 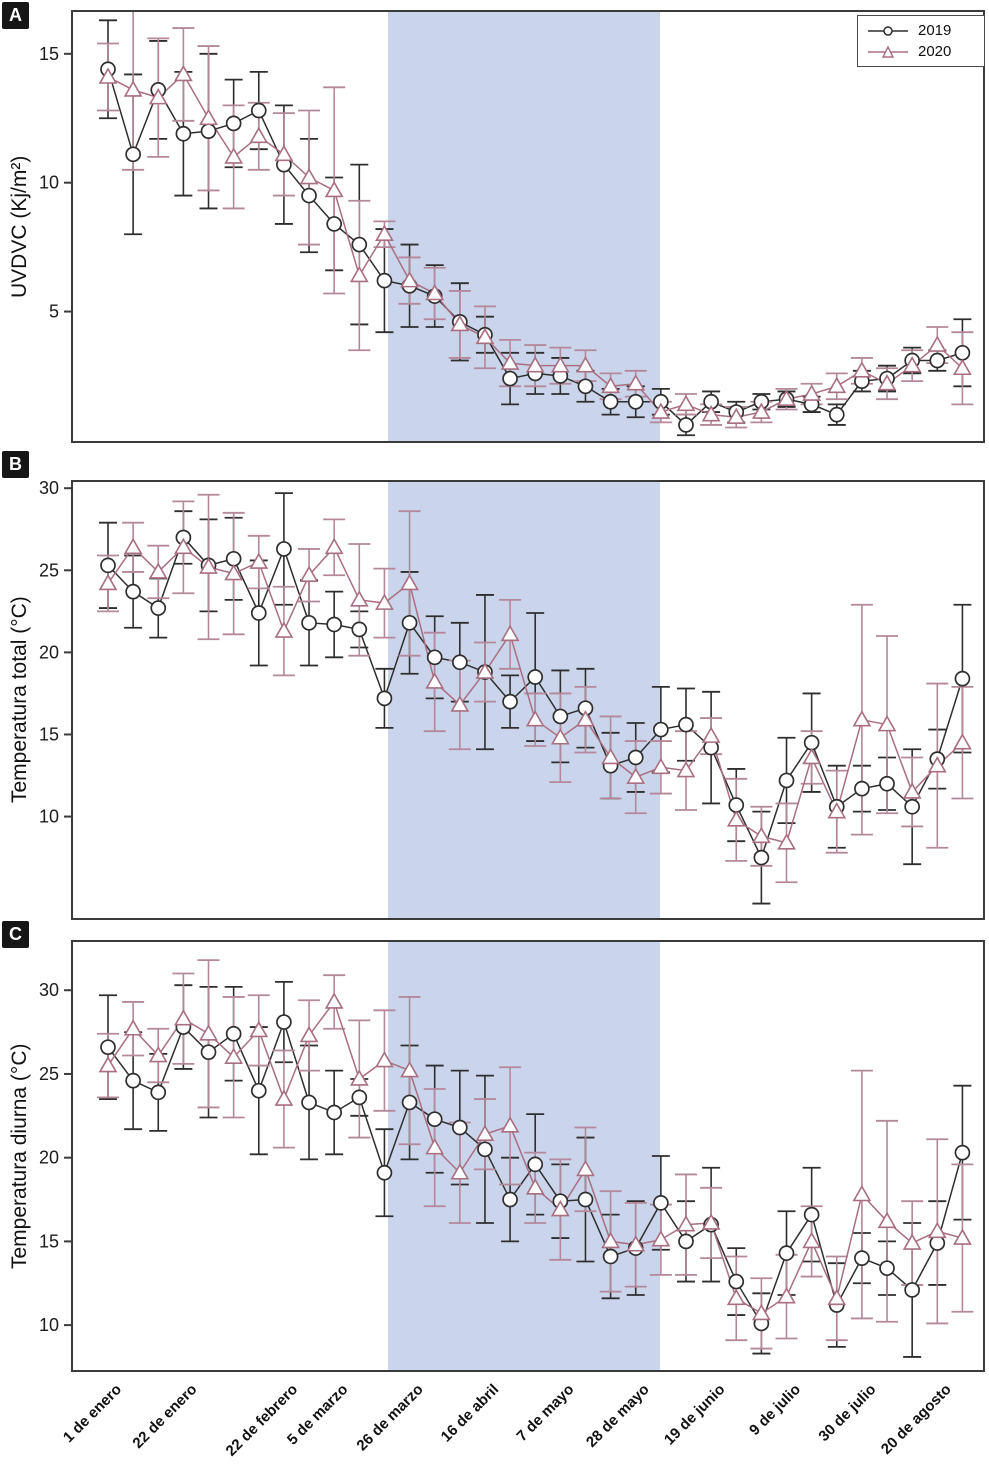 What do you see at coordinates (888, 30) in the screenshot?
I see `circle-marker-icon` at bounding box center [888, 30].